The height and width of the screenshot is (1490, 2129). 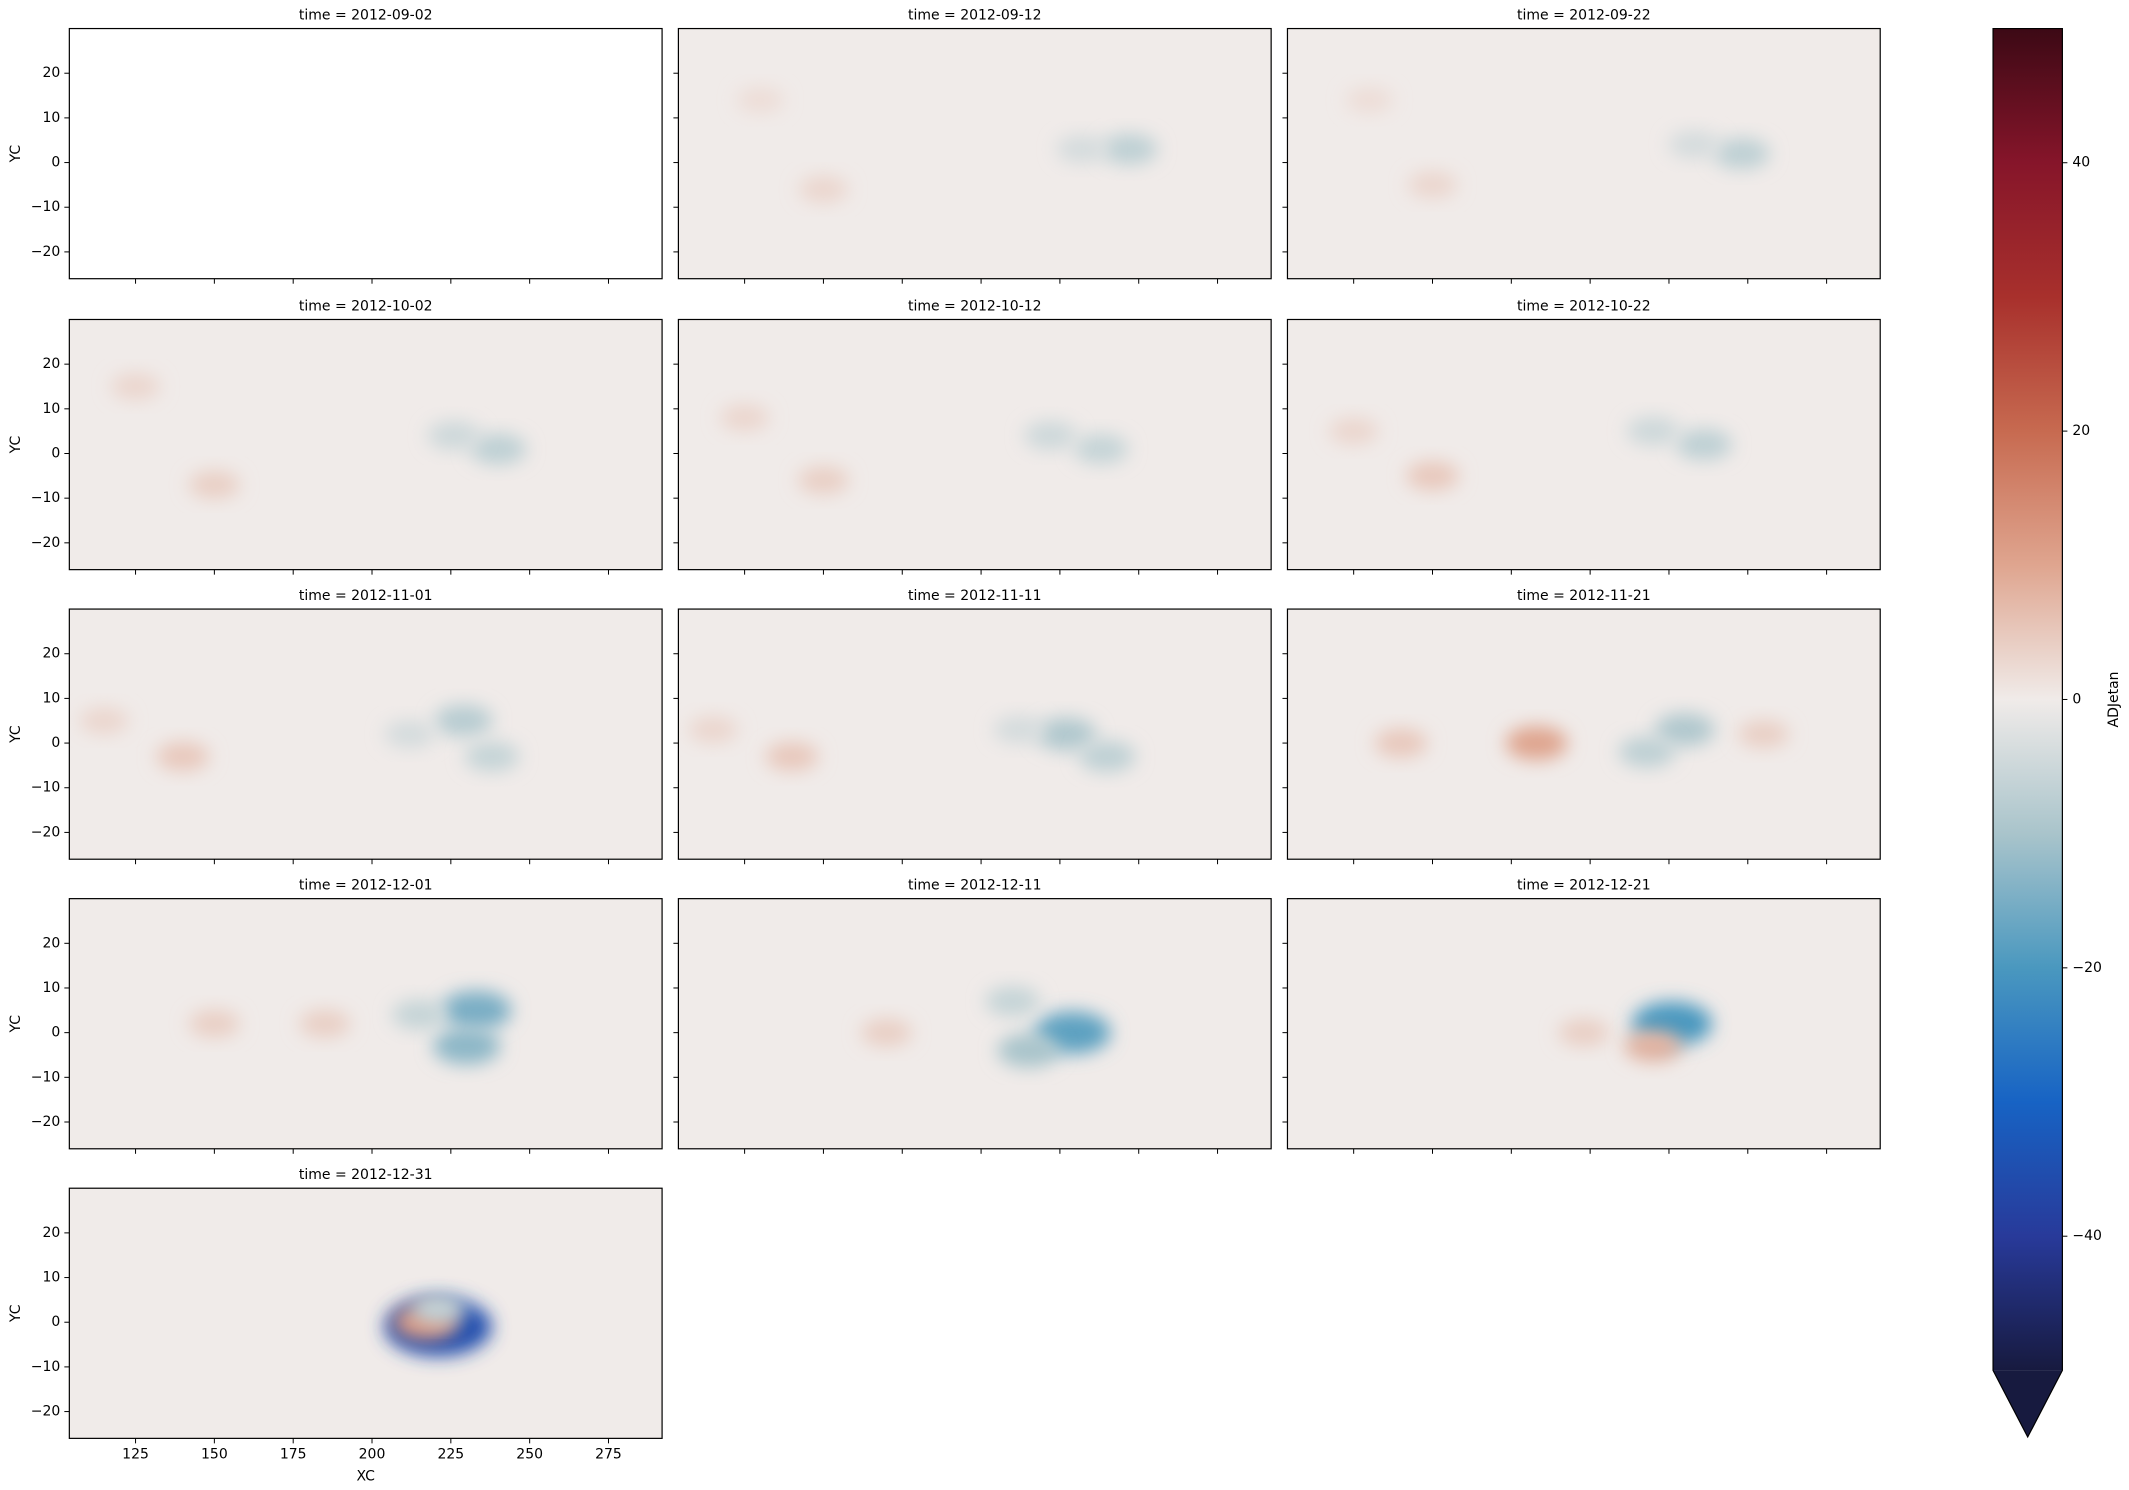 What do you see at coordinates (1584, 886) in the screenshot?
I see `facet-title: time = 2012-12-21` at bounding box center [1584, 886].